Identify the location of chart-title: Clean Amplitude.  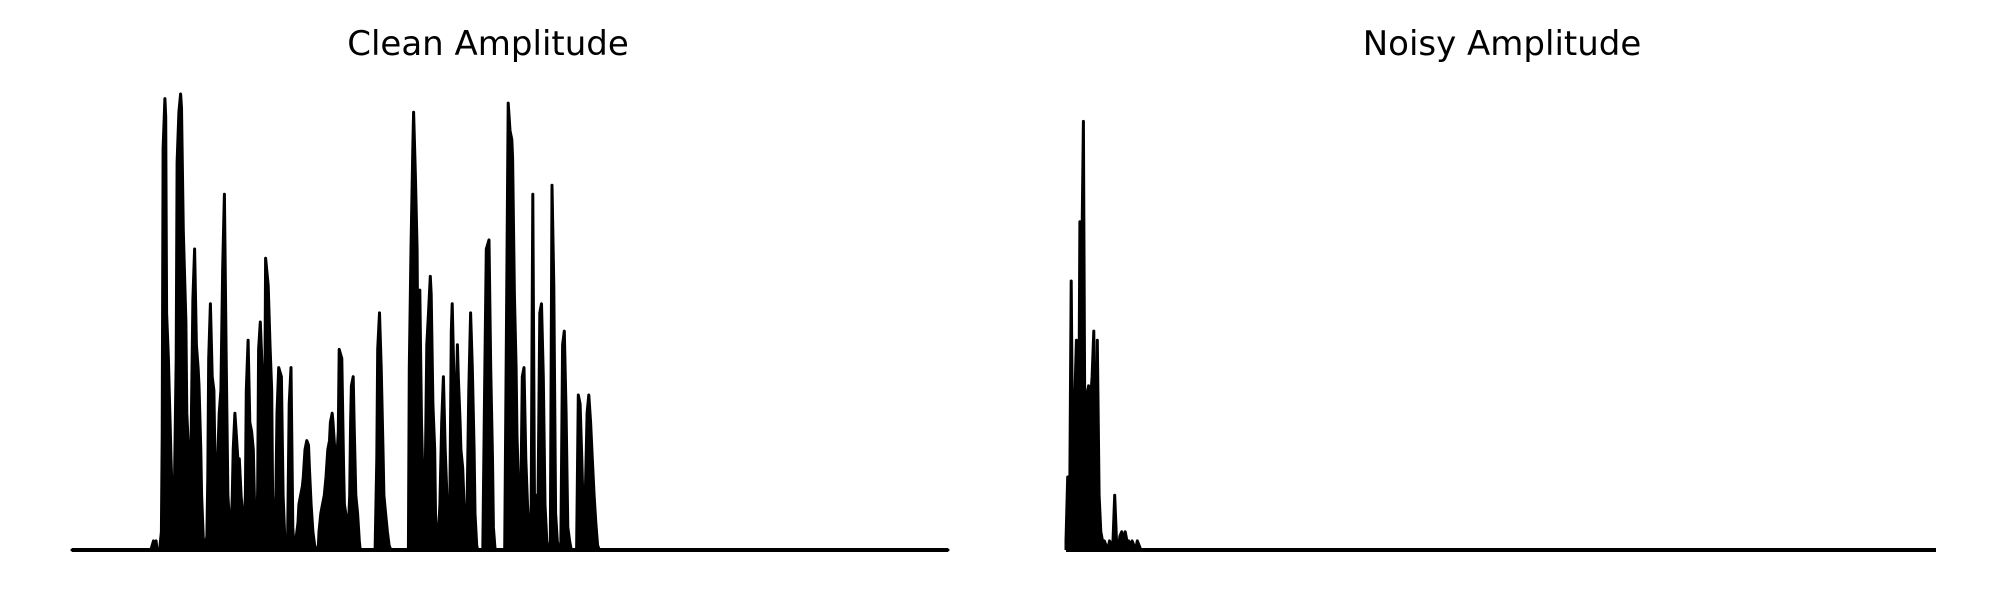
(488, 44).